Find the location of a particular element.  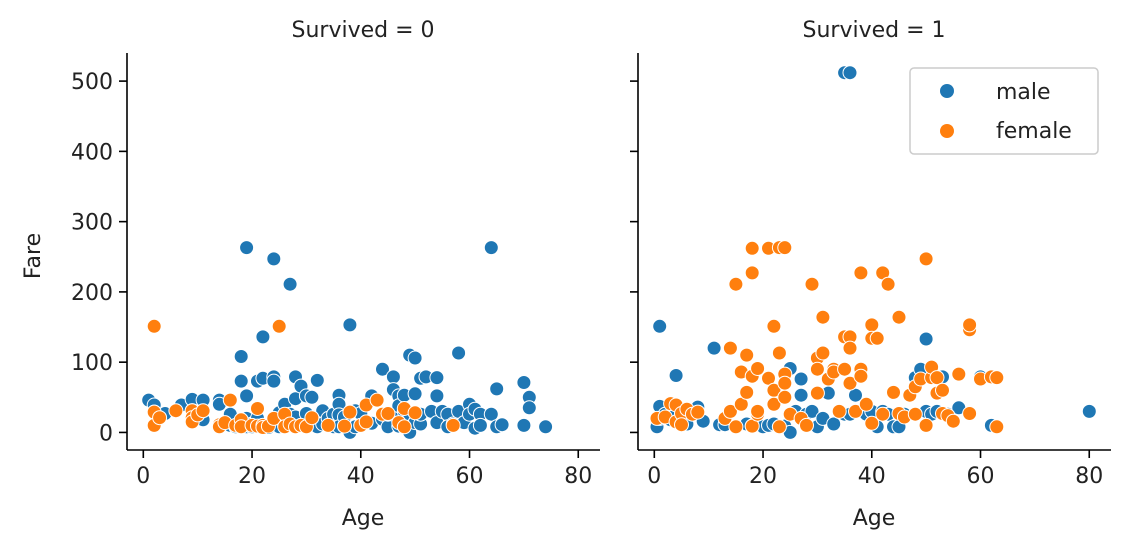

panel-0-x-axis-title: Age is located at coordinates (363, 518).